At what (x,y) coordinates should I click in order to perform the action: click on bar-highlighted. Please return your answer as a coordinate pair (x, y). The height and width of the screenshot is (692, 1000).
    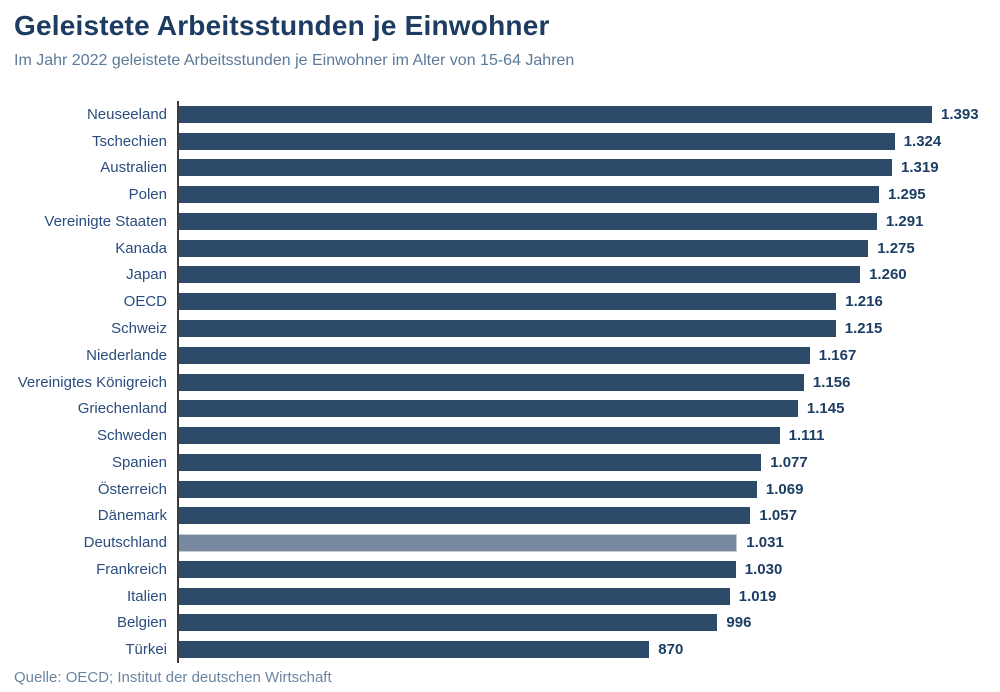
    Looking at the image, I should click on (458, 542).